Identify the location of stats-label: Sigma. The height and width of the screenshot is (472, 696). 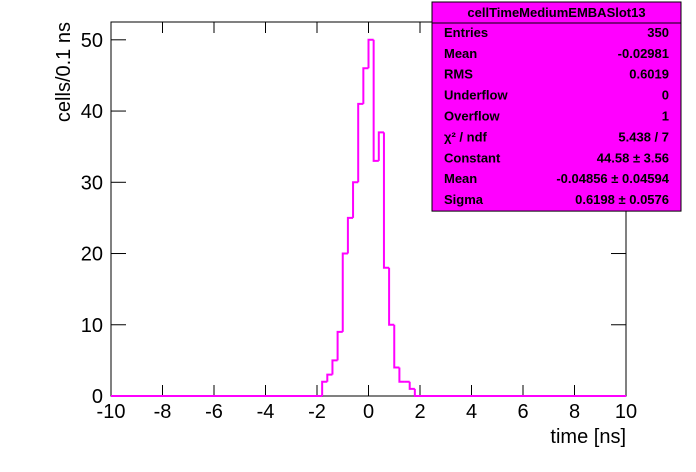
(464, 199).